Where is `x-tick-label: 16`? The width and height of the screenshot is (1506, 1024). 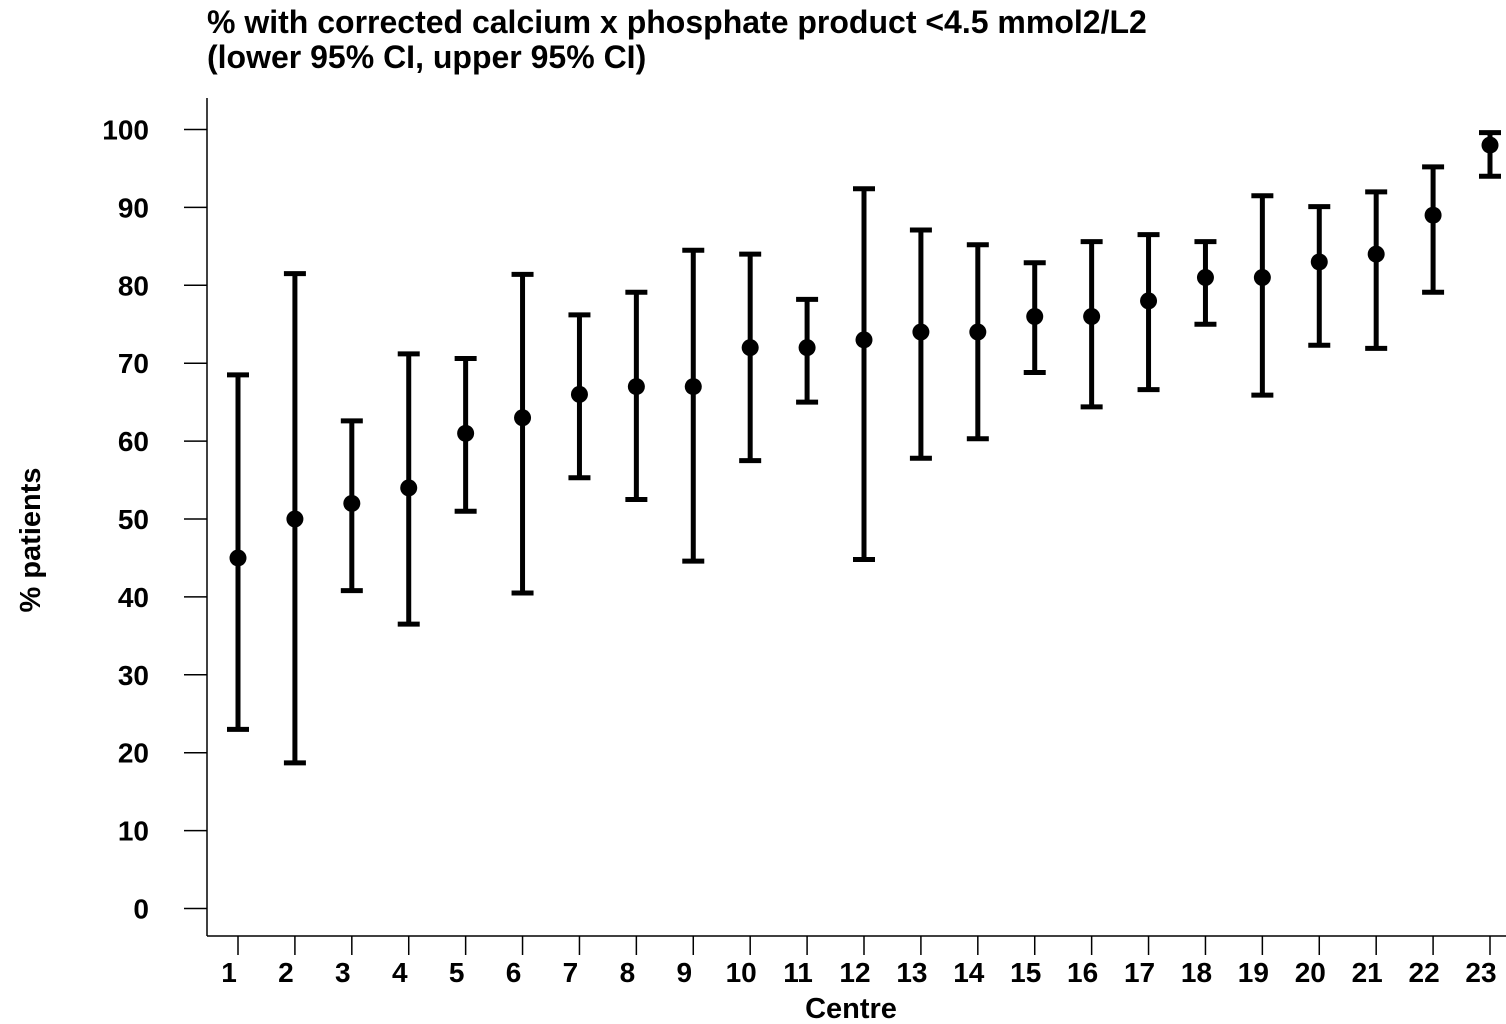 x-tick-label: 16 is located at coordinates (1082, 972).